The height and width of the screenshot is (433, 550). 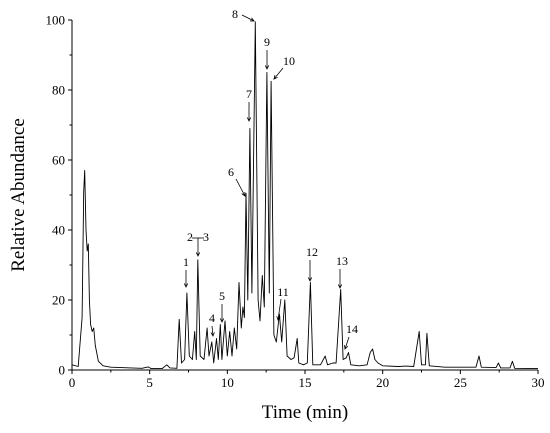 What do you see at coordinates (58, 300) in the screenshot?
I see `y-tick-label: 20` at bounding box center [58, 300].